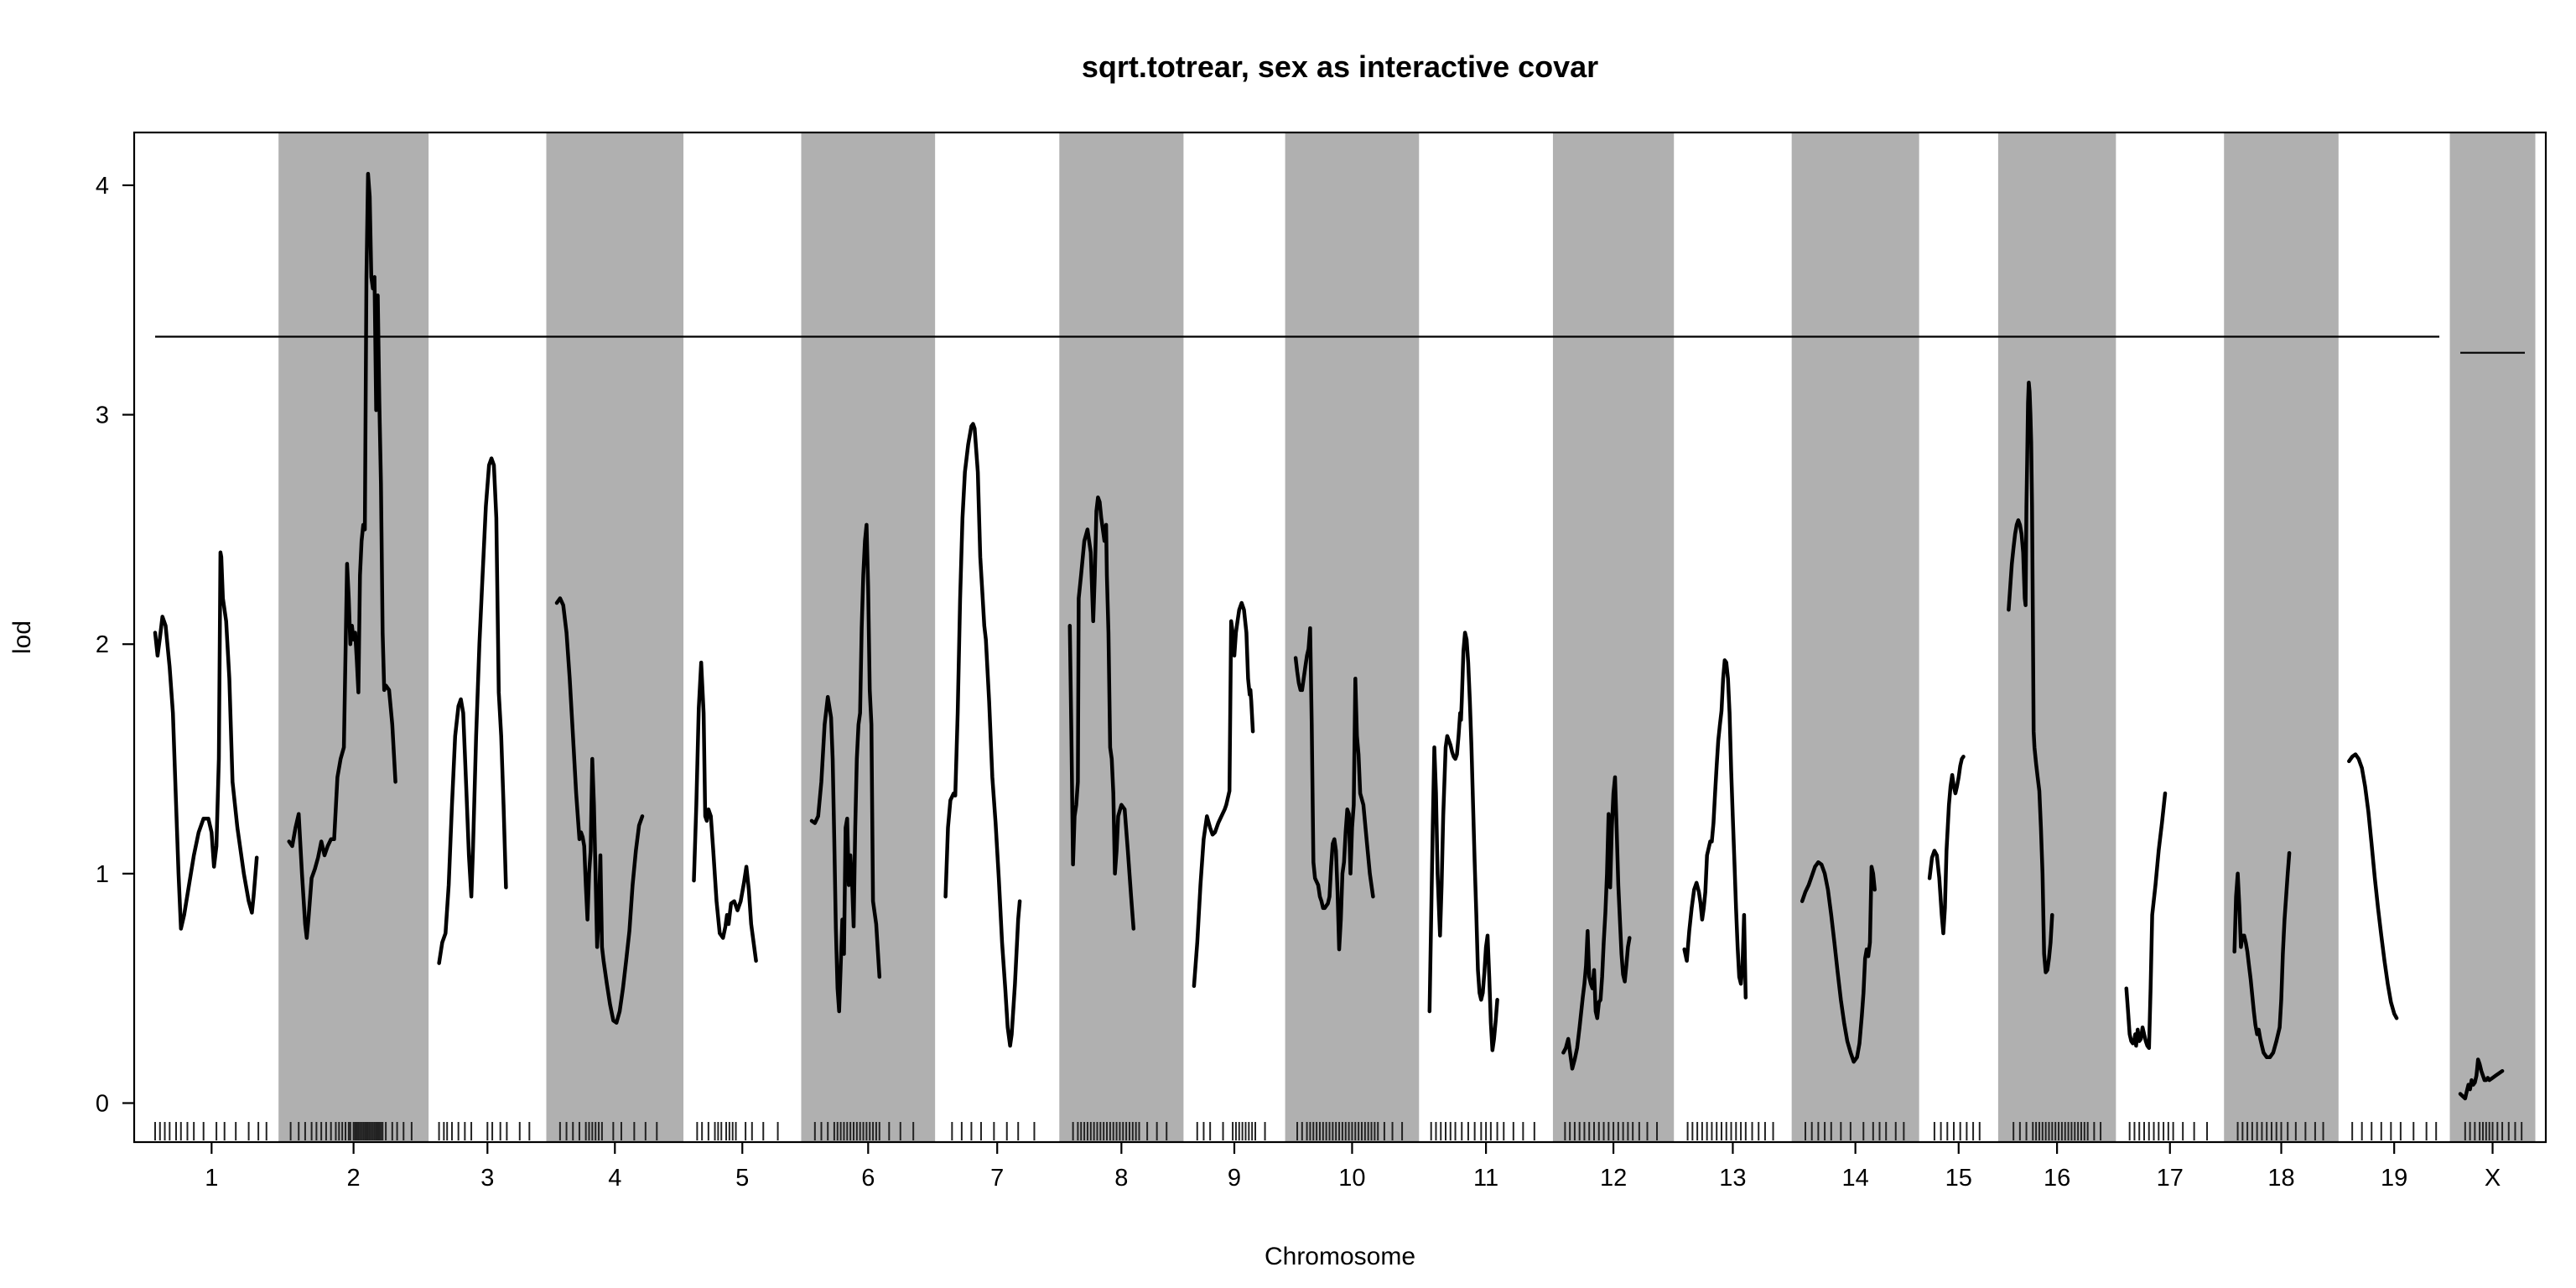 The height and width of the screenshot is (1288, 2576). What do you see at coordinates (1613, 637) in the screenshot?
I see `shade-band-chr12` at bounding box center [1613, 637].